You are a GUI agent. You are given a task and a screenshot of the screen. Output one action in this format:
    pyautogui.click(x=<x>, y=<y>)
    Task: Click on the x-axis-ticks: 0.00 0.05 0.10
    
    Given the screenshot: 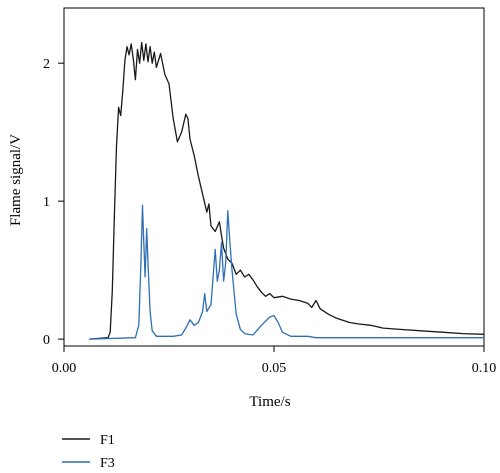 What is the action you would take?
    pyautogui.click(x=274, y=361)
    